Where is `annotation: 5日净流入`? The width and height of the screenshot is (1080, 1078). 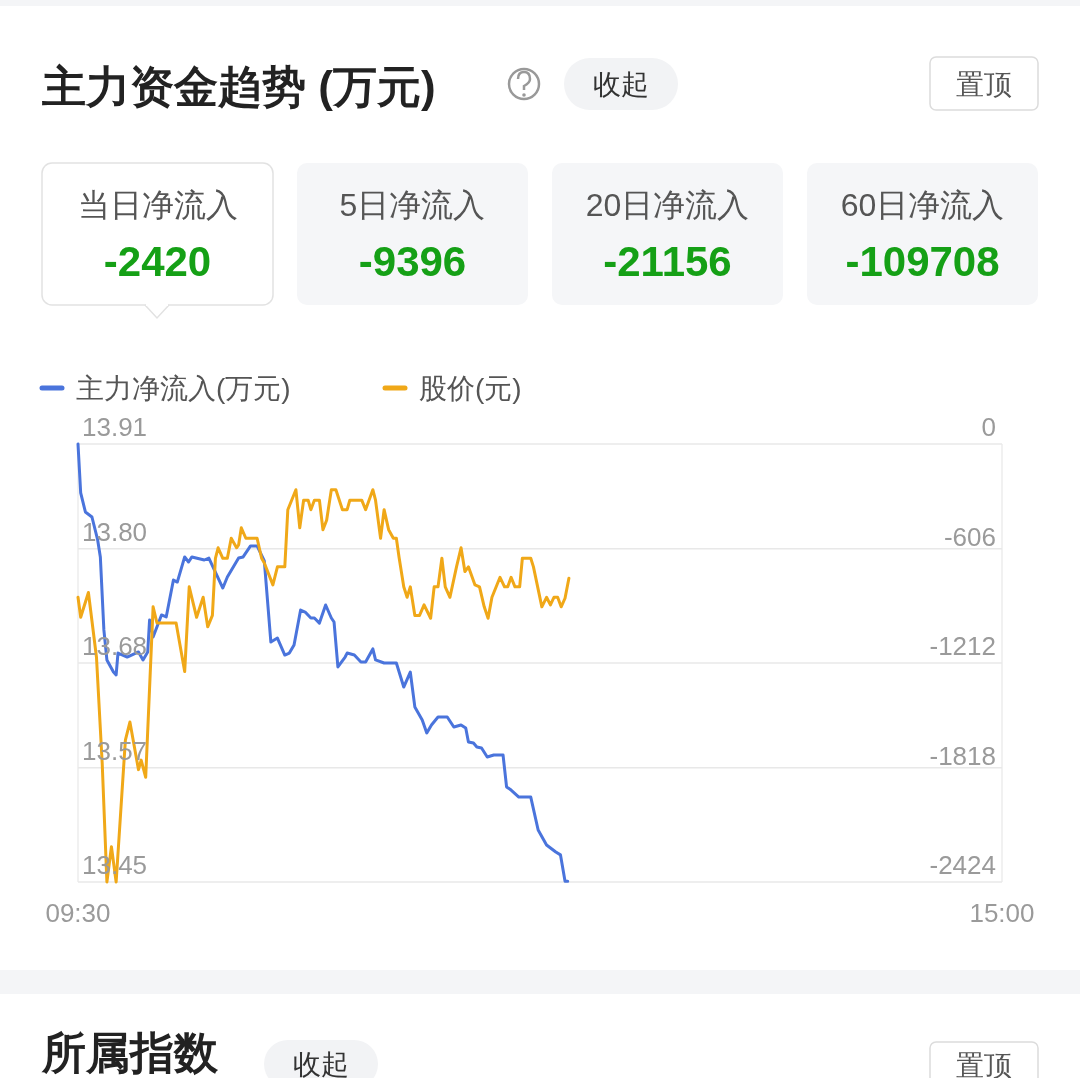
annotation: 5日净流入 is located at coordinates (412, 205).